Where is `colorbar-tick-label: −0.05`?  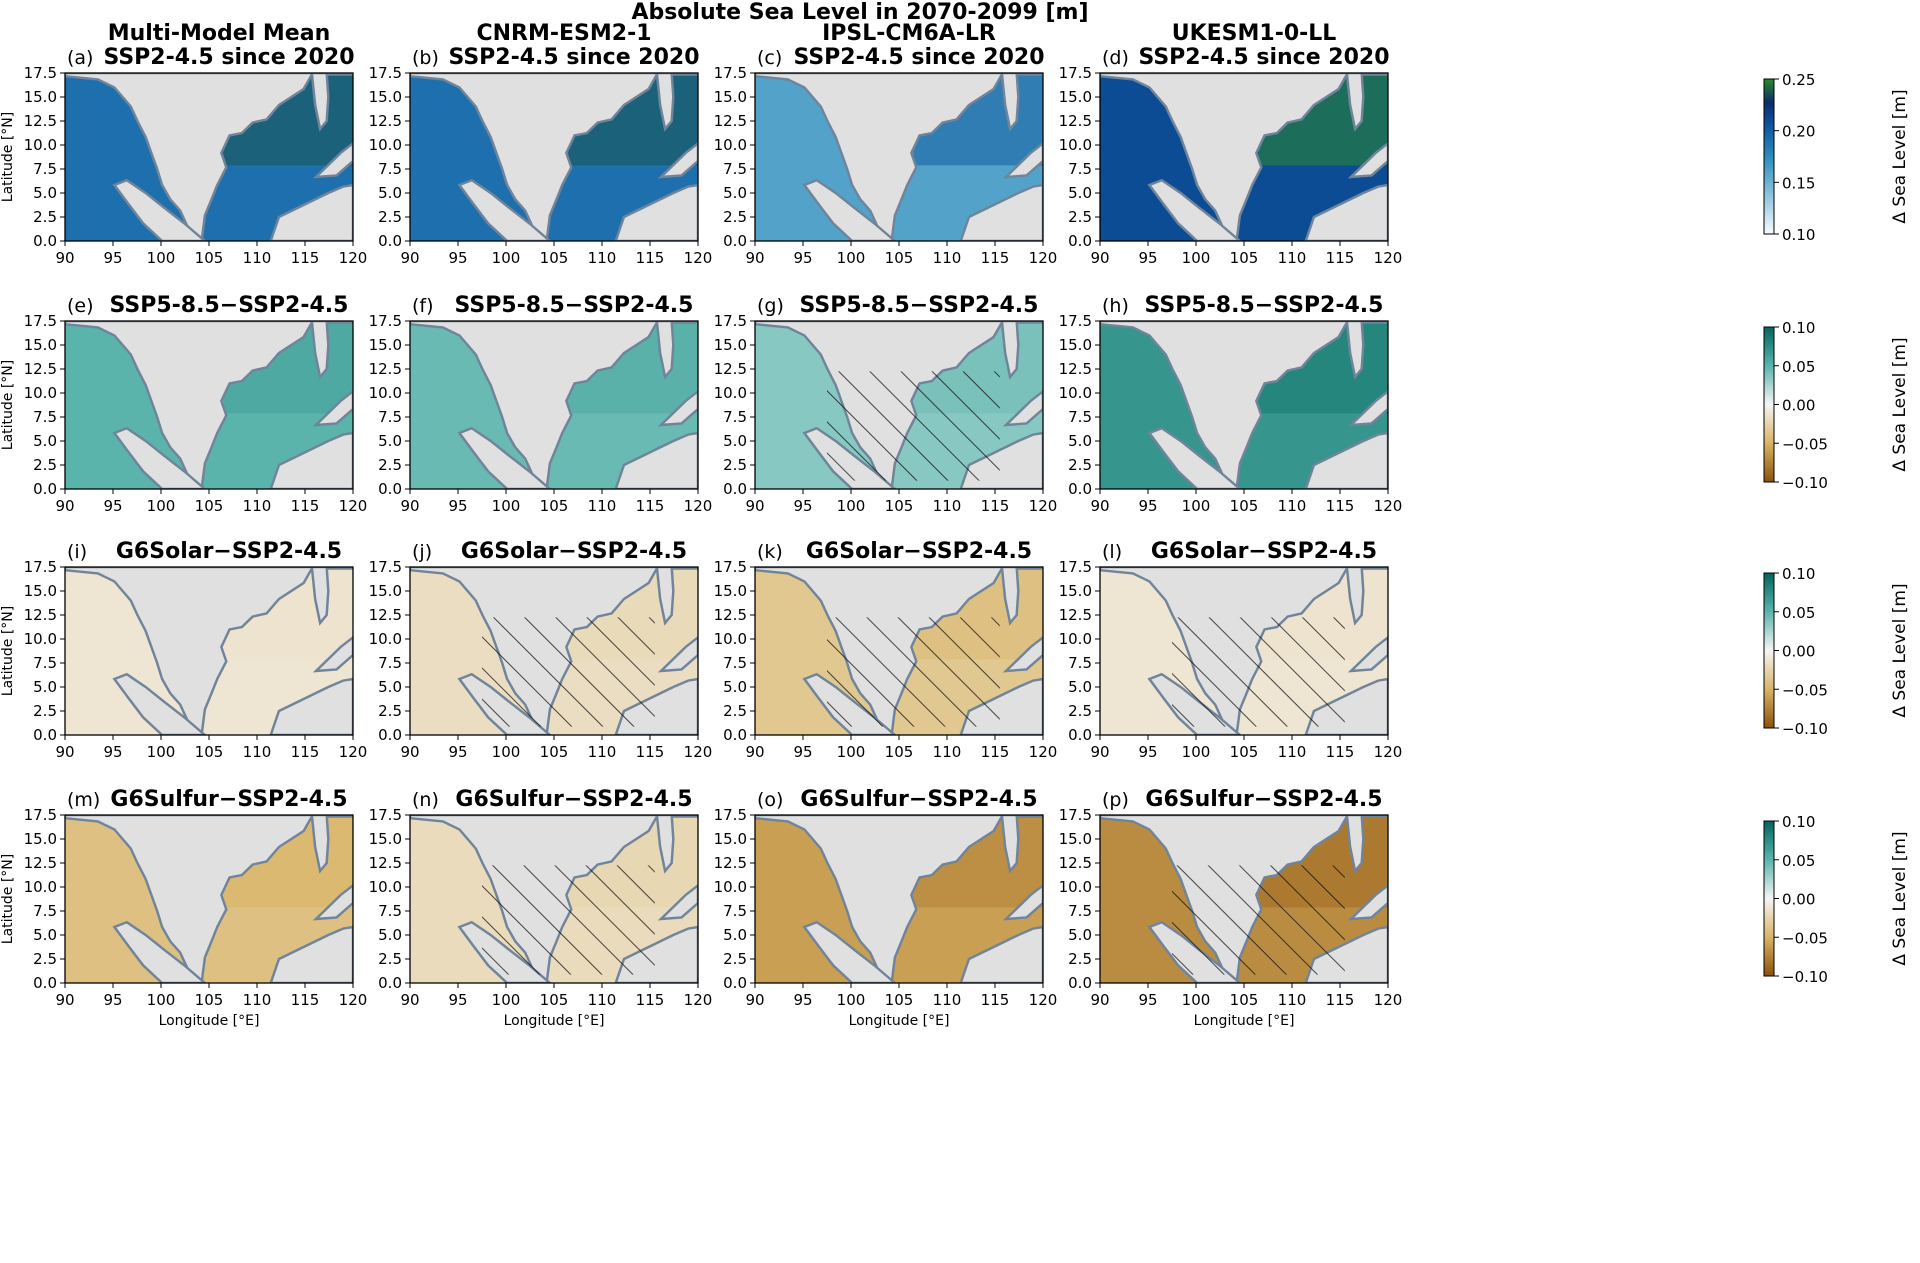 colorbar-tick-label: −0.05 is located at coordinates (1805, 444).